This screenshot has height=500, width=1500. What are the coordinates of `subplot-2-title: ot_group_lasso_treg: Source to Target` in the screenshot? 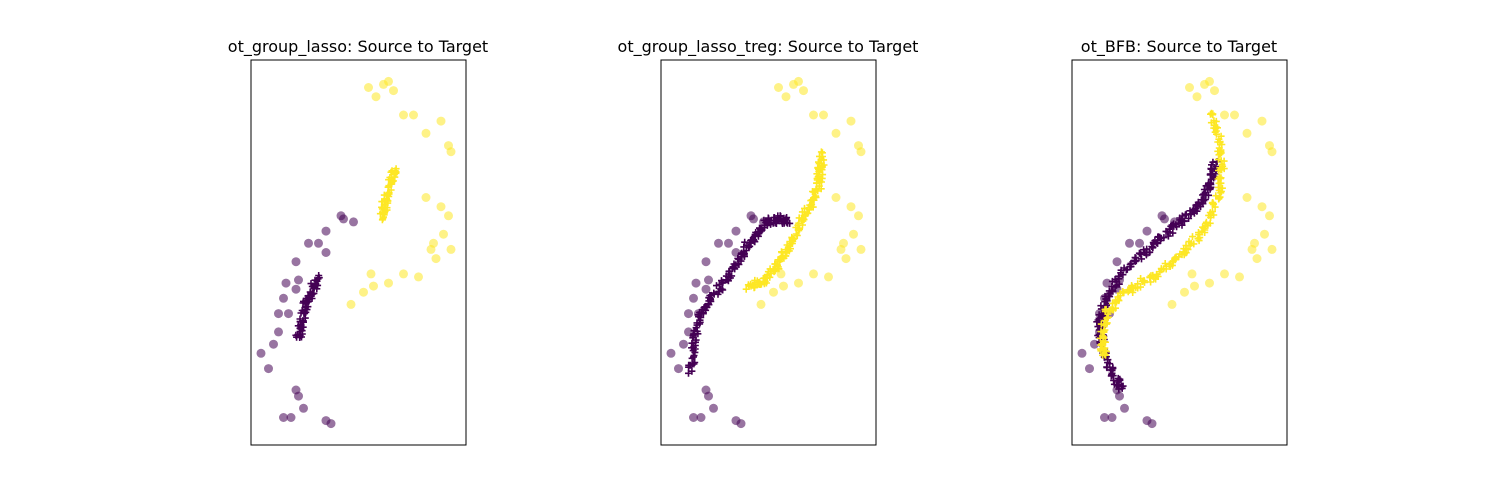 It's located at (768, 47).